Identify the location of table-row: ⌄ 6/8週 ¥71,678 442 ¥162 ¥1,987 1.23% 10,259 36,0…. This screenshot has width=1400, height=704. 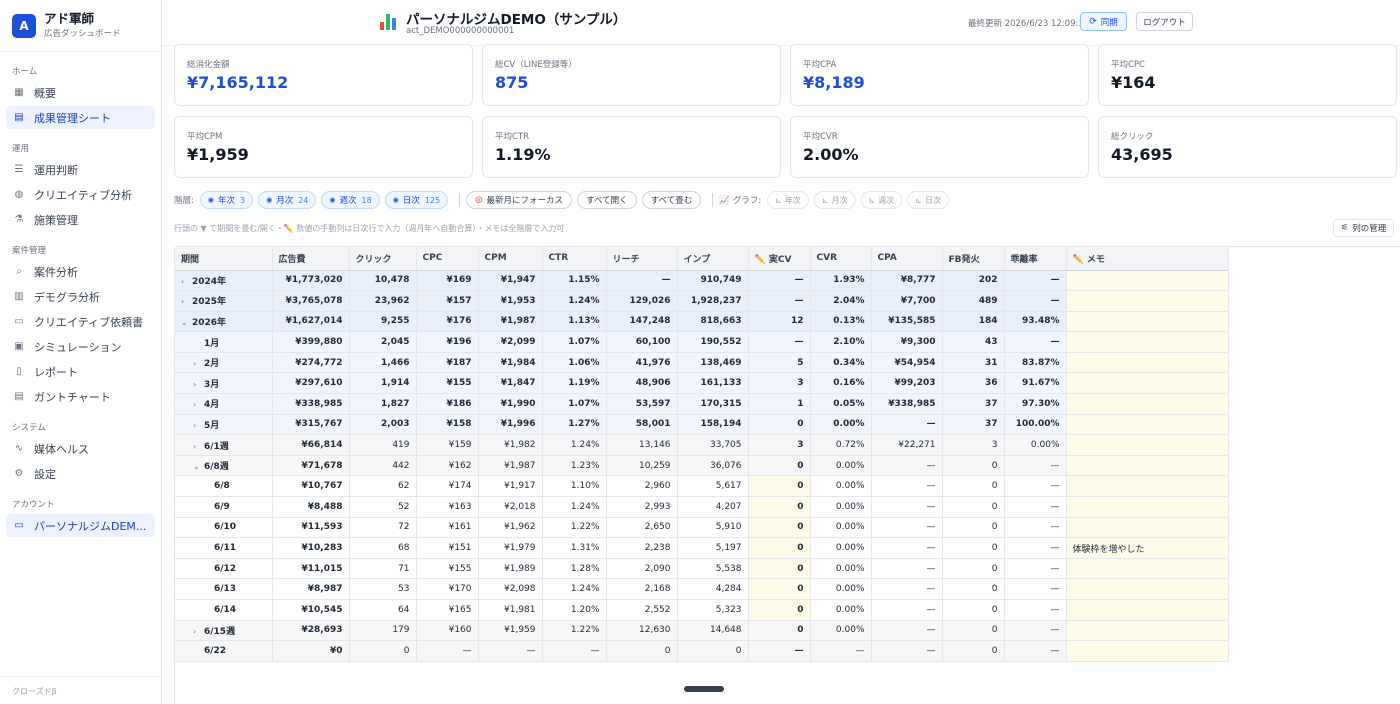
(702, 466).